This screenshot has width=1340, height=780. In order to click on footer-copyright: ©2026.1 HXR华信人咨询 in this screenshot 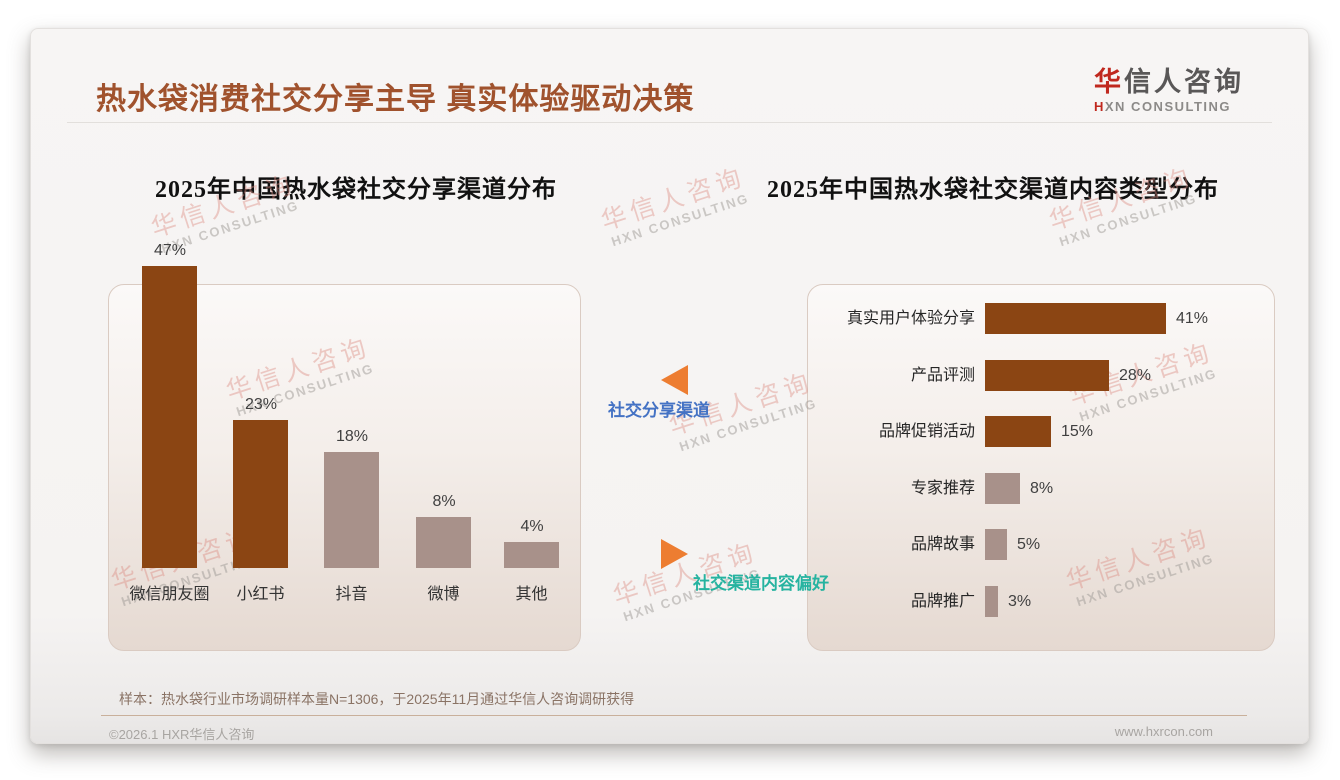, I will do `click(182, 734)`.